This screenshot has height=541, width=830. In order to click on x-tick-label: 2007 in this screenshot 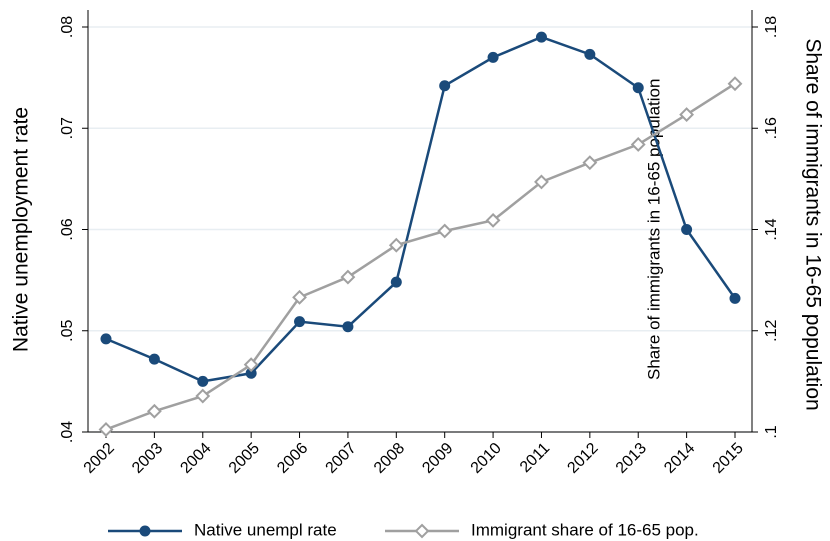, I will do `click(341, 458)`.